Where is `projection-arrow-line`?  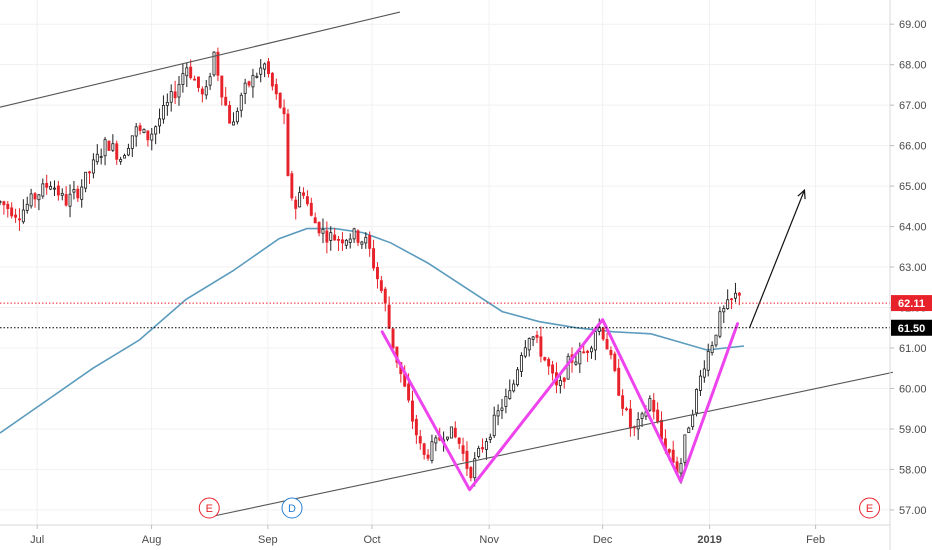
projection-arrow-line is located at coordinates (777, 258).